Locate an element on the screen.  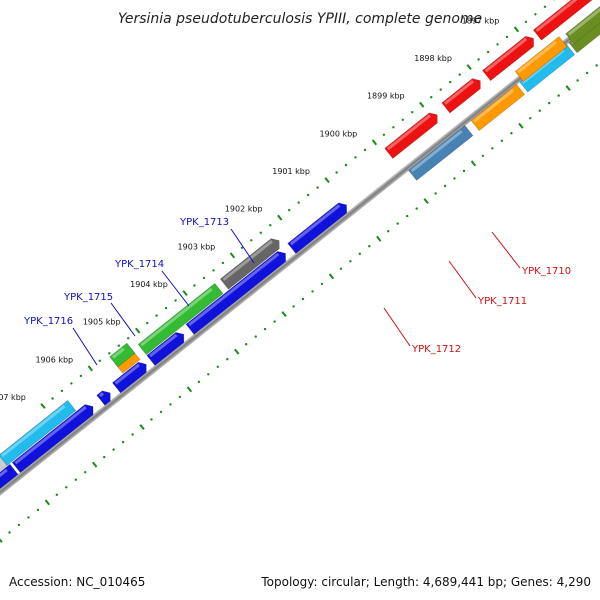
gene-label-ypk-1713: YPK_1713 is located at coordinates (204, 222).